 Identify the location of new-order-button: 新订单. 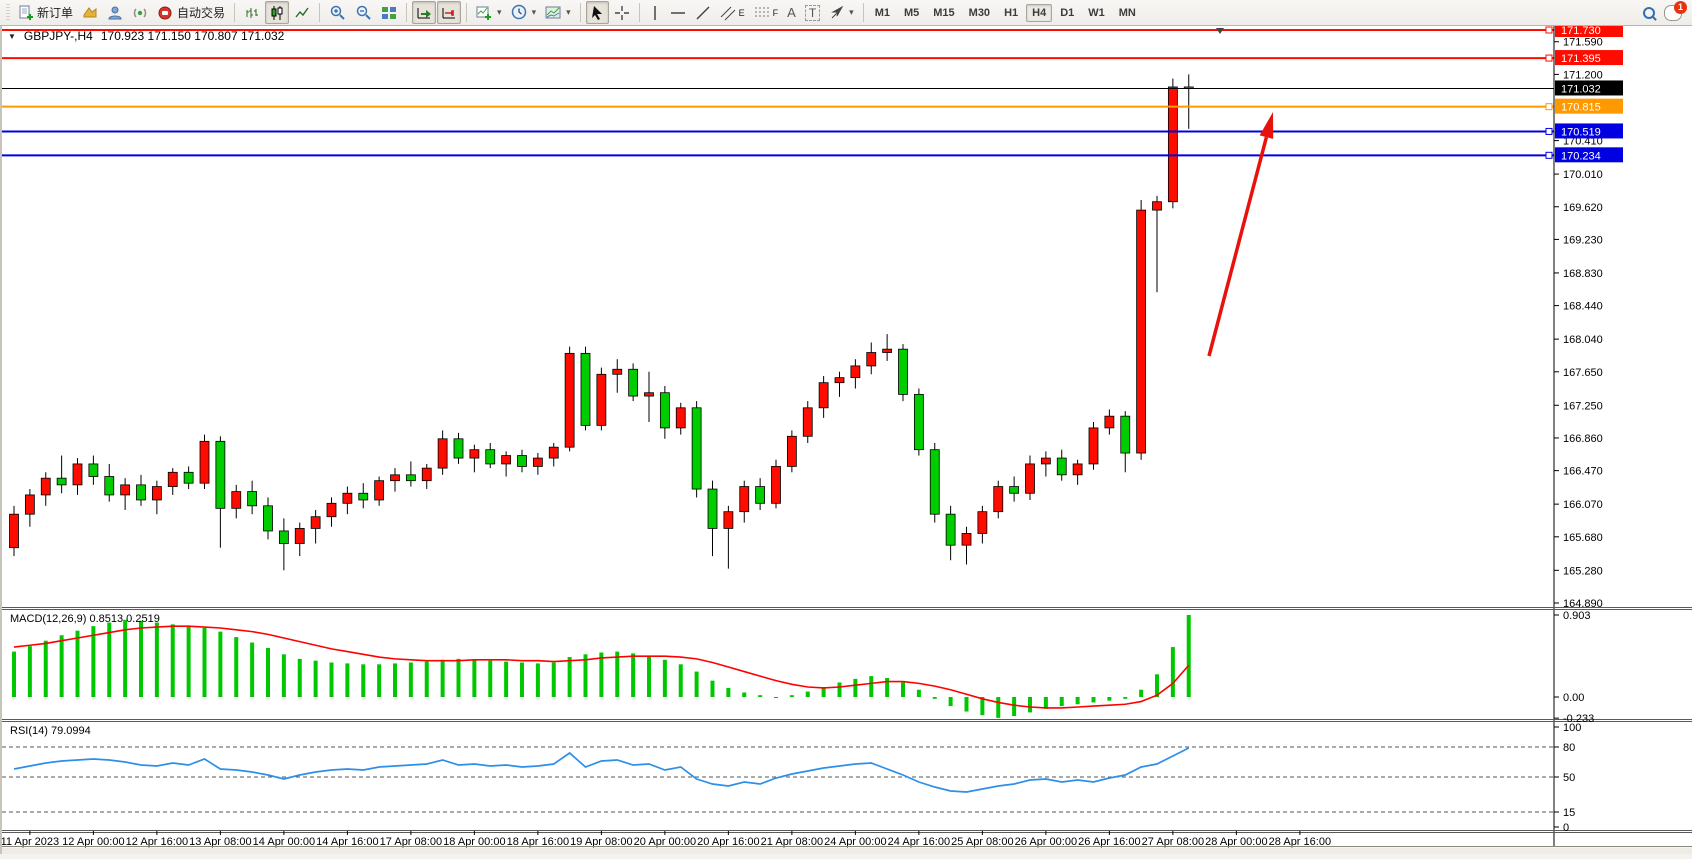
(45, 12).